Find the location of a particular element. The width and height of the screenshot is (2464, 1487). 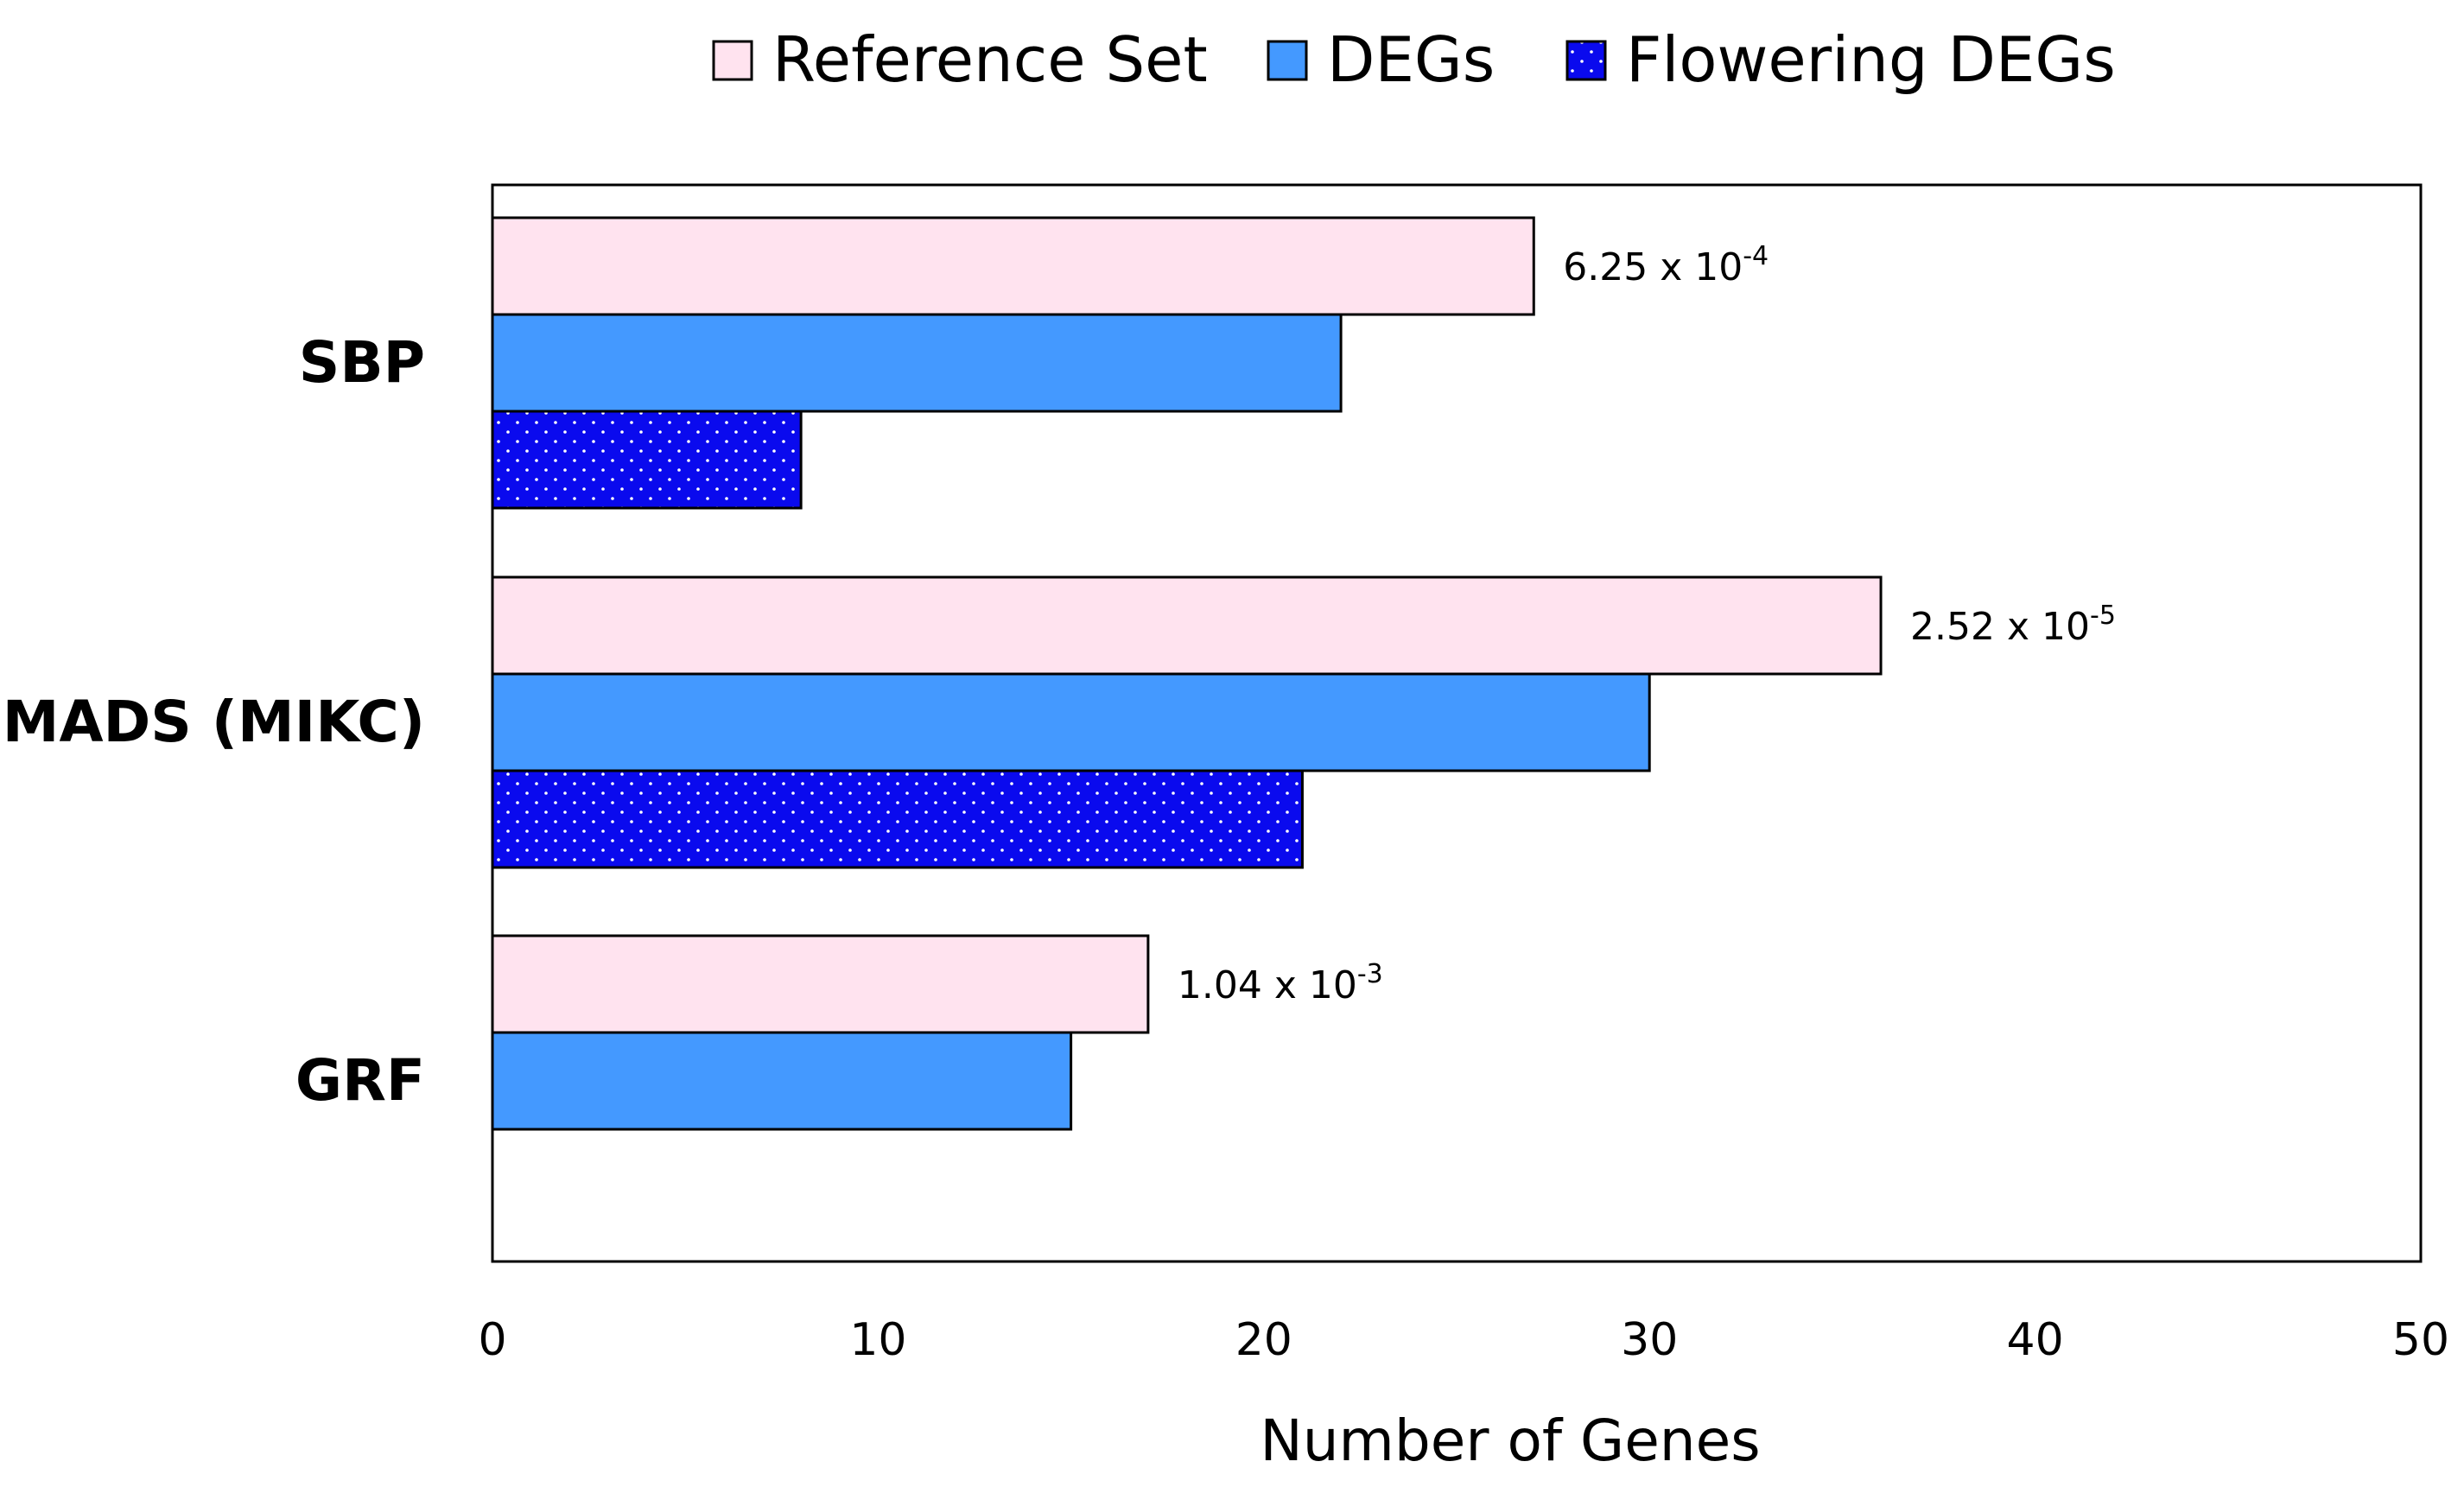

legend-item-degs: DEGs is located at coordinates (1381, 59).